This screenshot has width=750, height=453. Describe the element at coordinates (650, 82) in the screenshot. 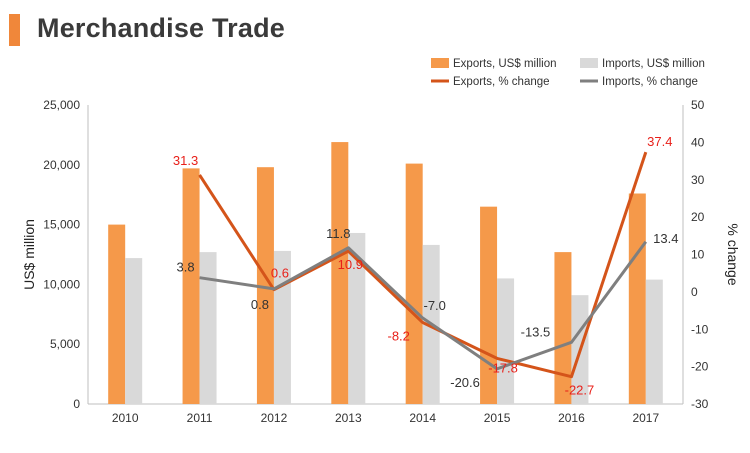

I see `legend-label: Imports, % change` at that location.